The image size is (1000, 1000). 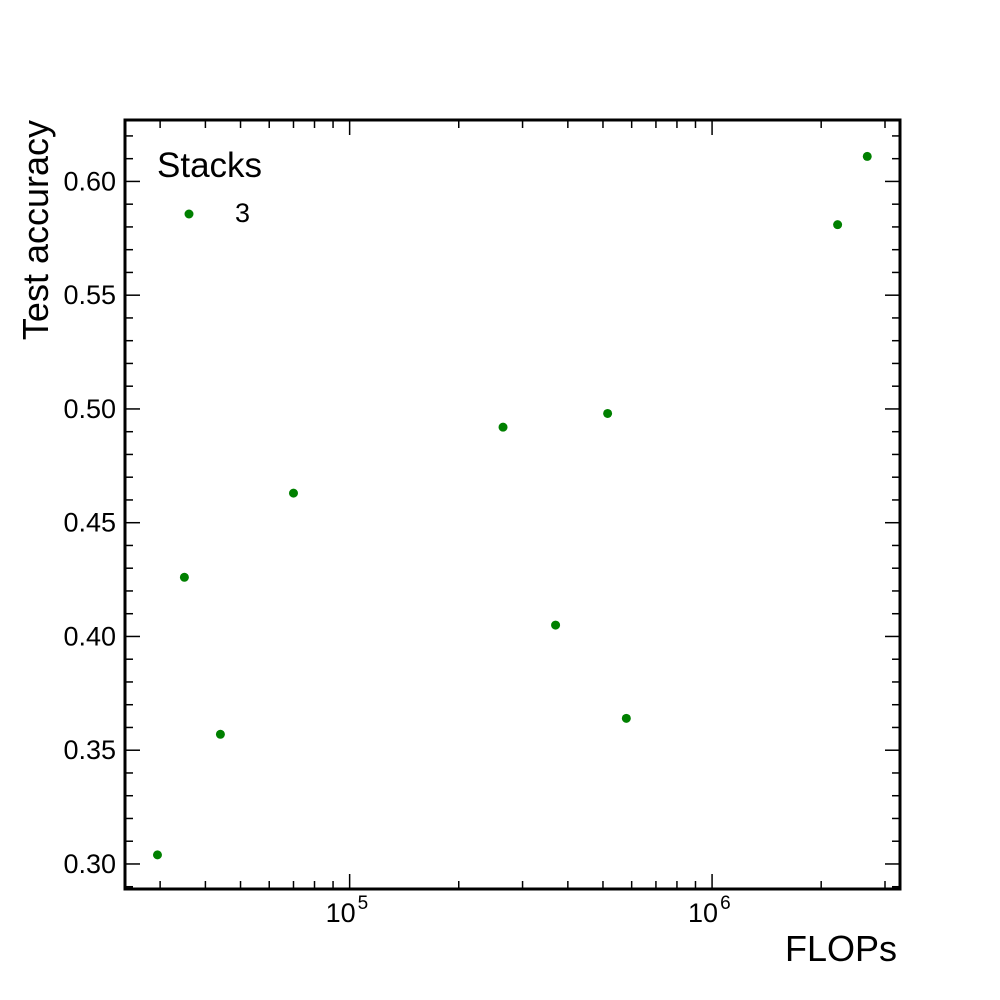 I want to click on x-tick-label: 10 5, so click(x=347, y=910).